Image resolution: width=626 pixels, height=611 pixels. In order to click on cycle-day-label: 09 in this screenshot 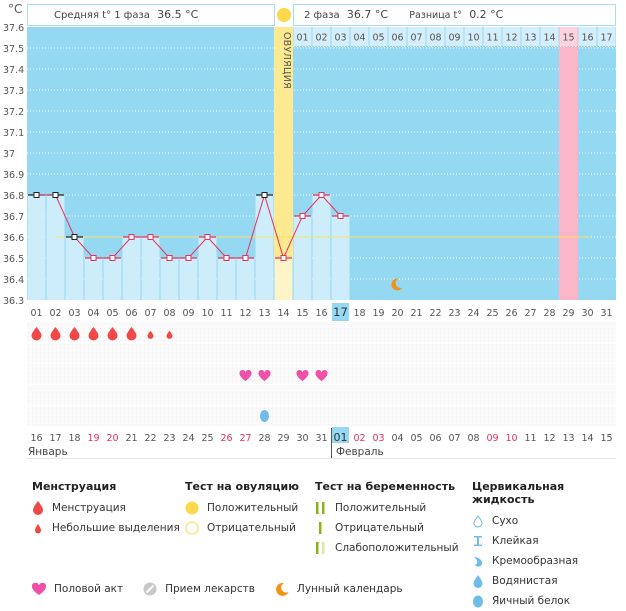, I will do `click(188, 313)`.